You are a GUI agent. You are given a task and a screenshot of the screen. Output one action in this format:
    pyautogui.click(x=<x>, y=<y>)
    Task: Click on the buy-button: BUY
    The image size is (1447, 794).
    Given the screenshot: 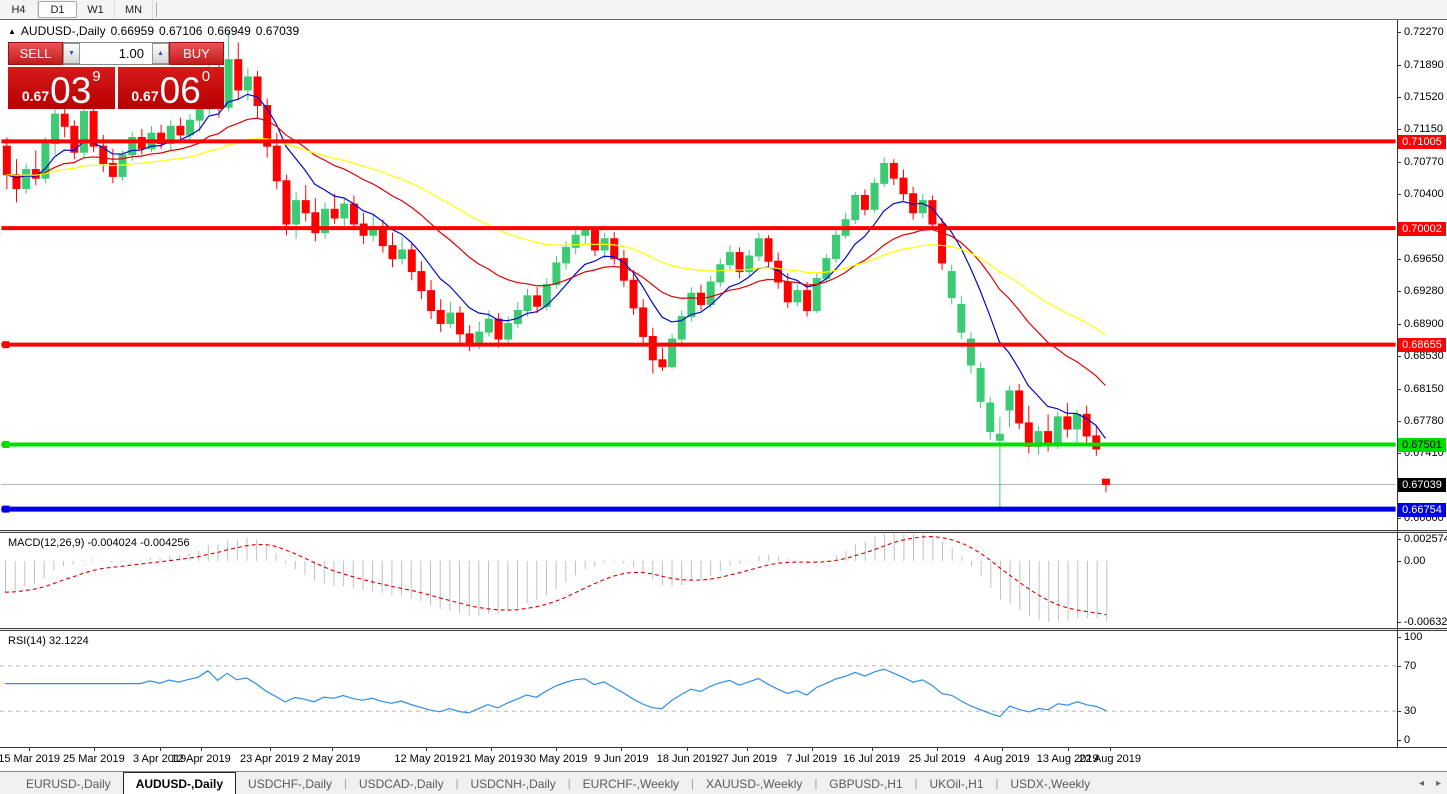 What is the action you would take?
    pyautogui.click(x=196, y=53)
    